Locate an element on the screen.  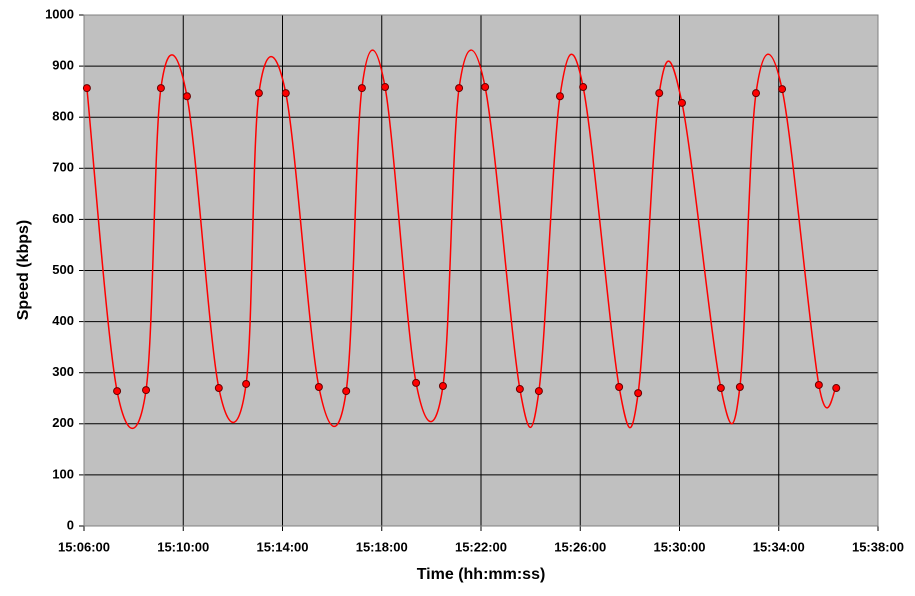
x-tick-label: 15:38:00 is located at coordinates (878, 546).